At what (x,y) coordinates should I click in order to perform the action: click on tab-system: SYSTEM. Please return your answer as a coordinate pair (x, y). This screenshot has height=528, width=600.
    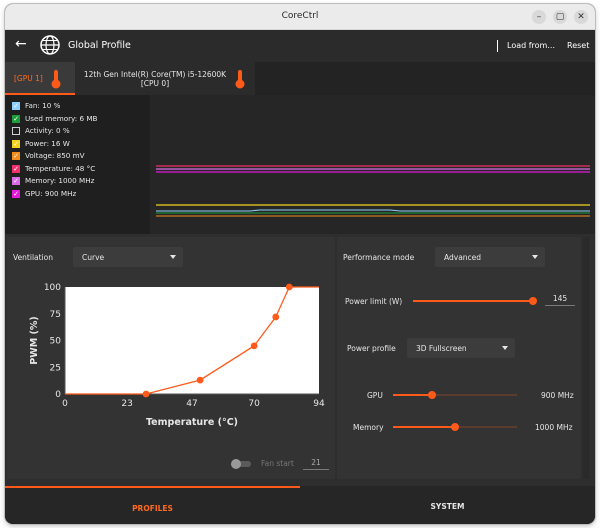
    Looking at the image, I should click on (447, 505).